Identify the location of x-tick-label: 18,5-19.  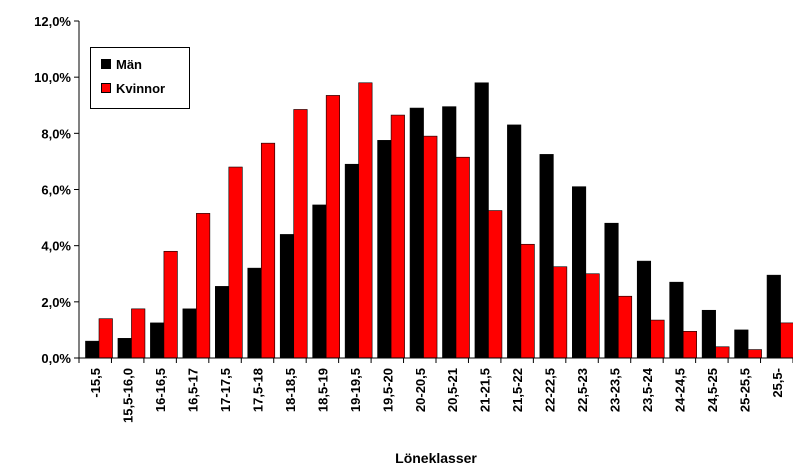
(322, 390).